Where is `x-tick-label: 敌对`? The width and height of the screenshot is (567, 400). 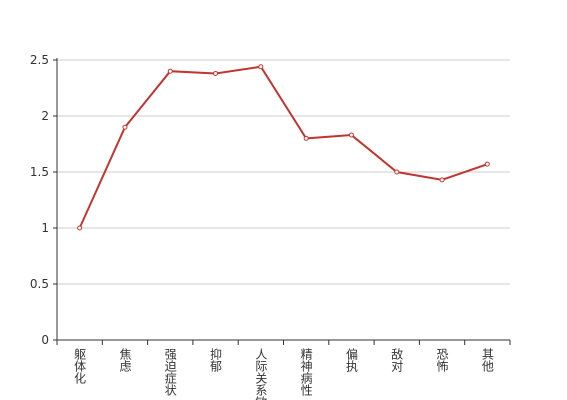
x-tick-label: 敌对 is located at coordinates (397, 359).